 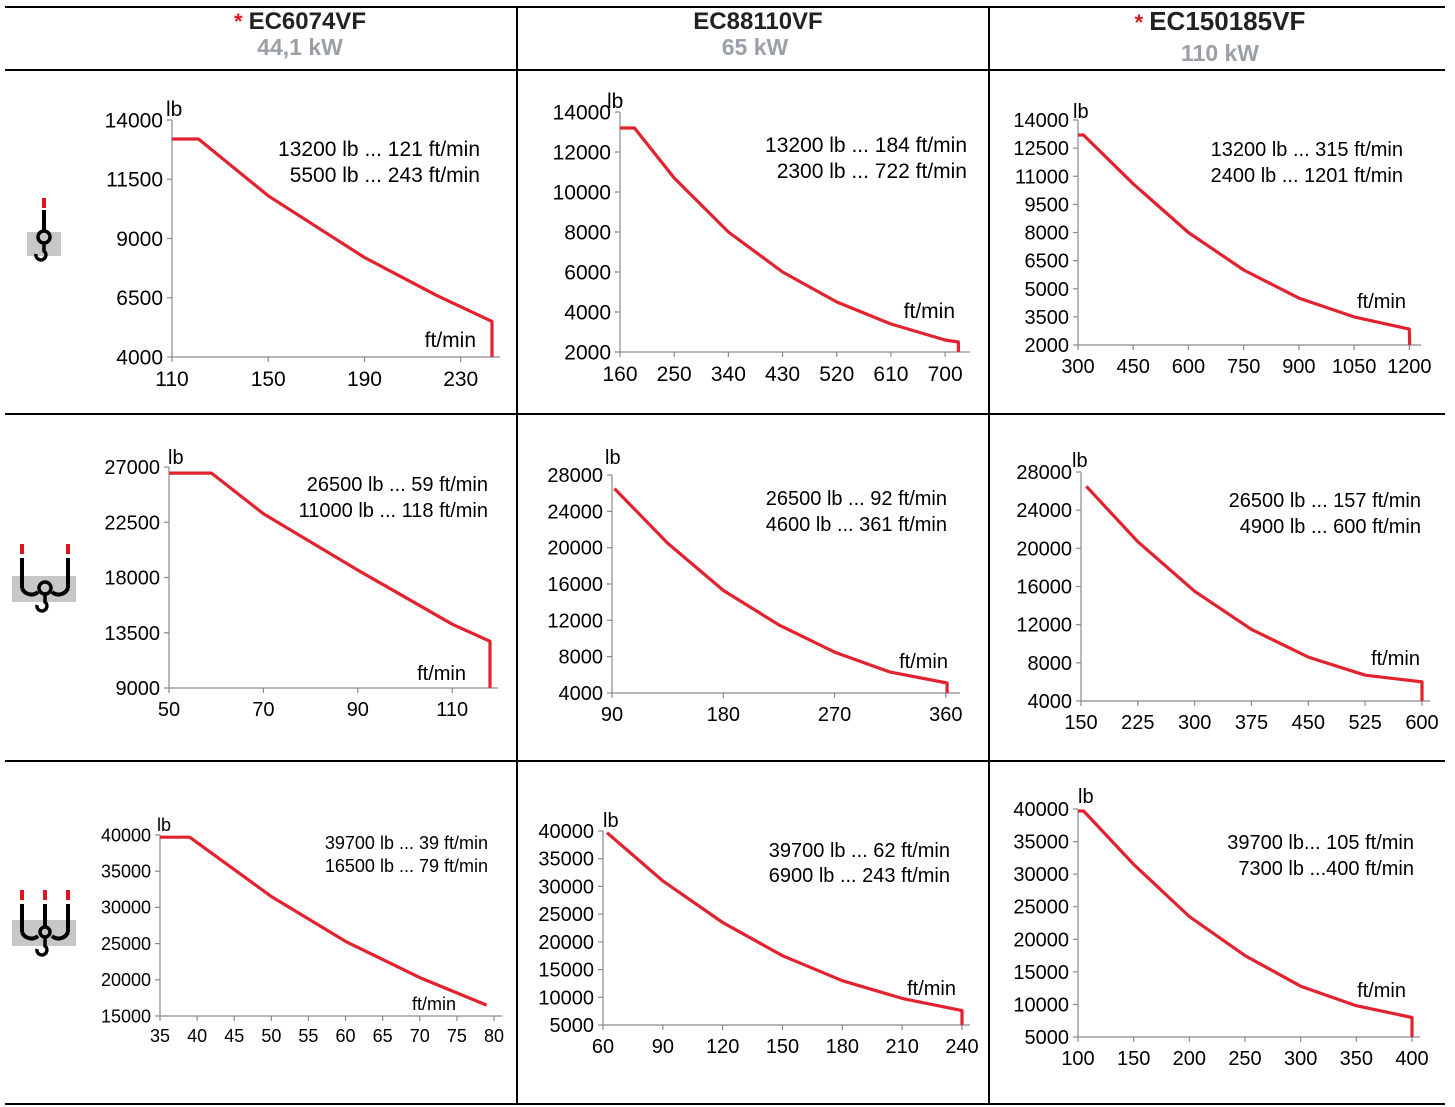 I want to click on max-speed-annotation: 4600 lb ... 361 ft/min, so click(x=856, y=525).